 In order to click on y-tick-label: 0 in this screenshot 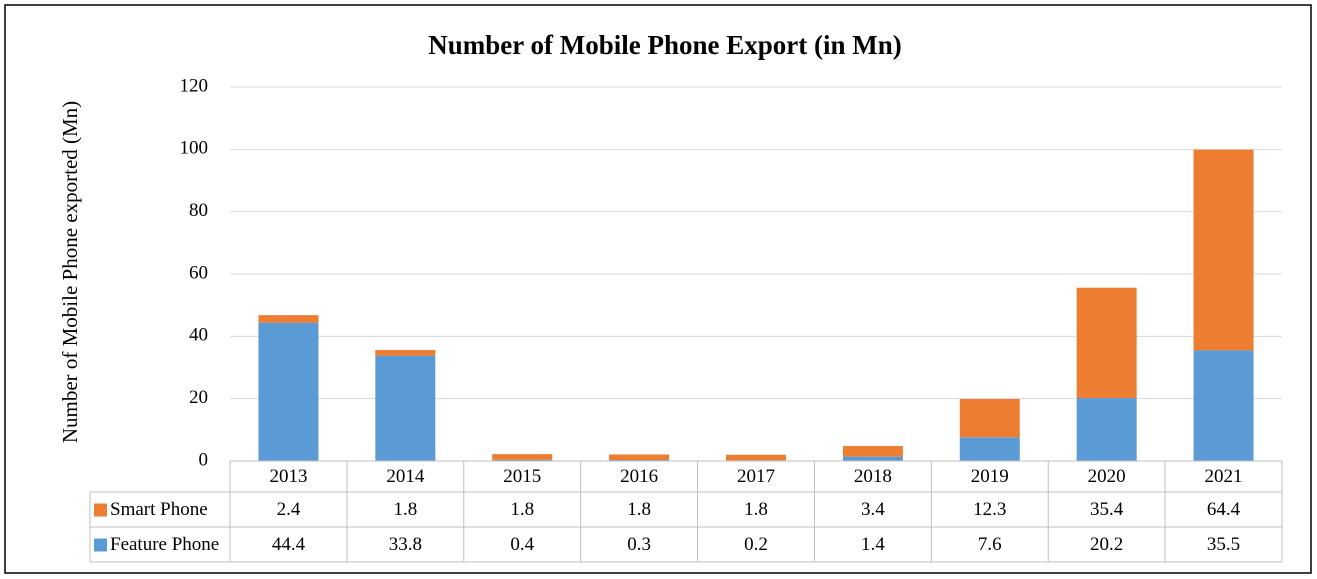, I will do `click(204, 459)`.